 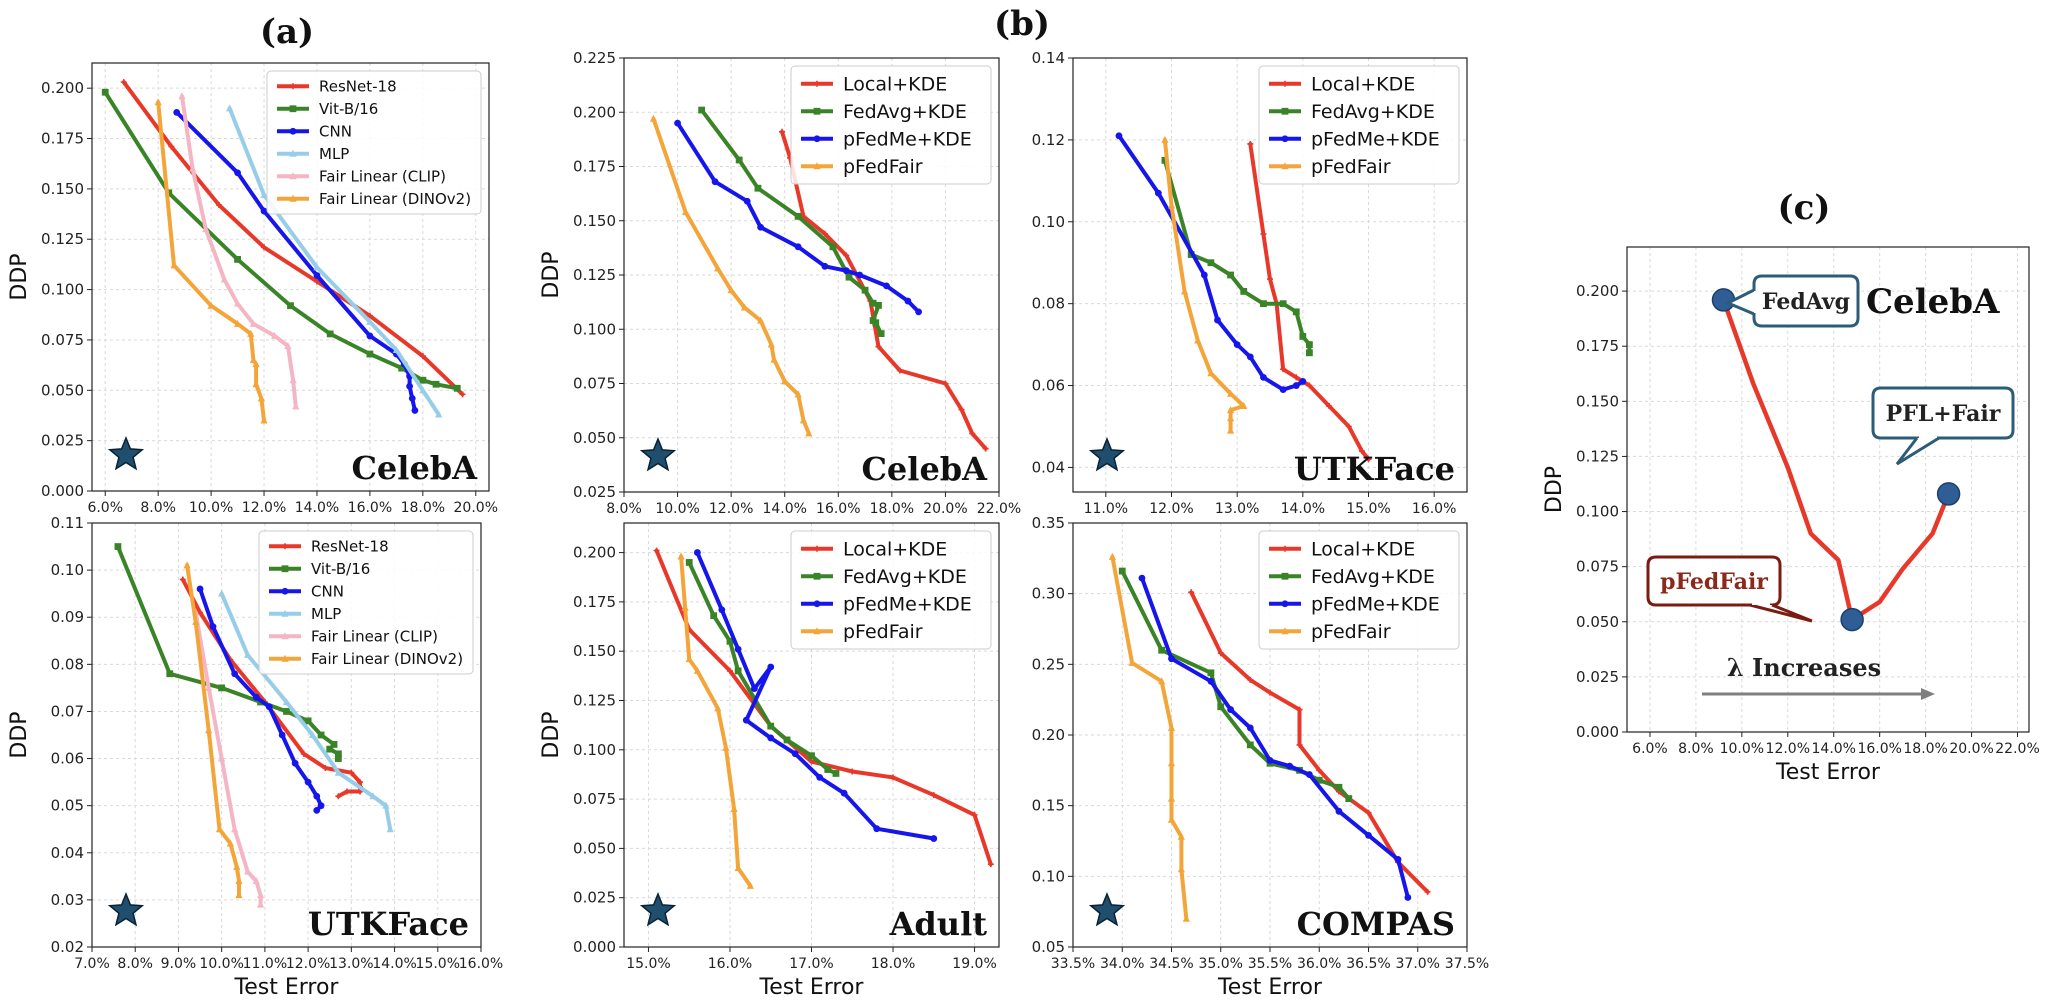 I want to click on y-tick-label: 0.07, so click(x=67, y=711).